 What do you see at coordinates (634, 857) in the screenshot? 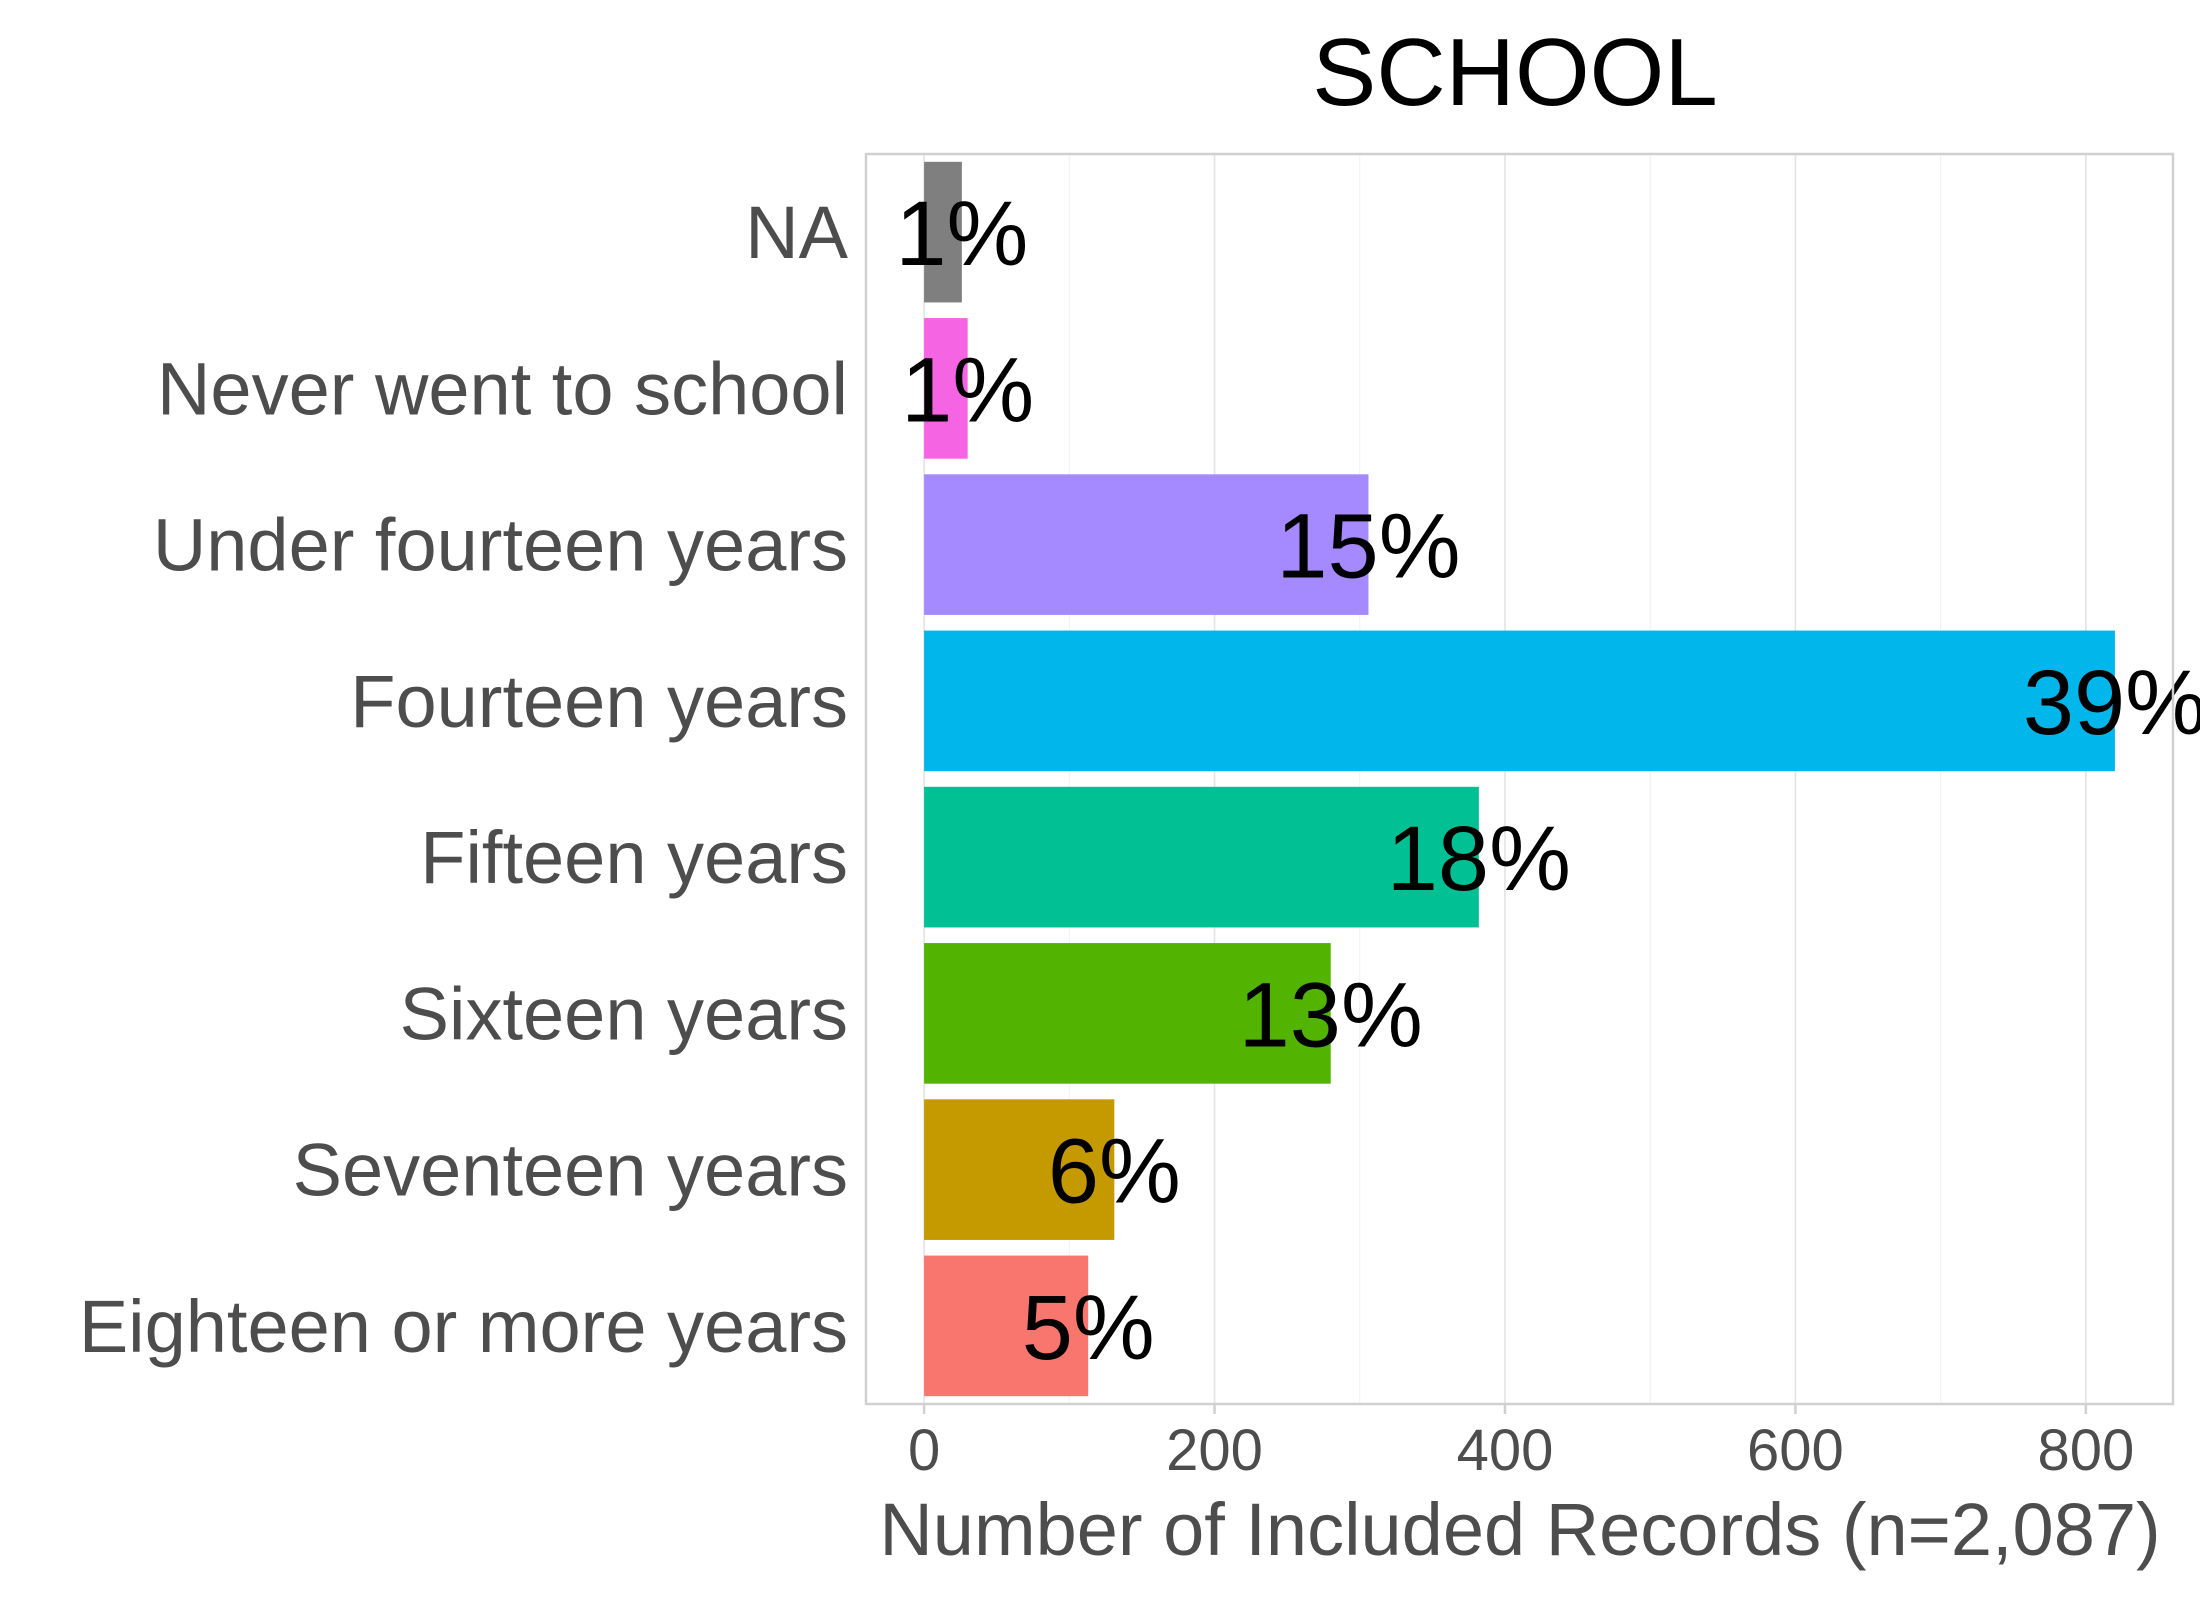
I see `category-label: Fifteen years` at bounding box center [634, 857].